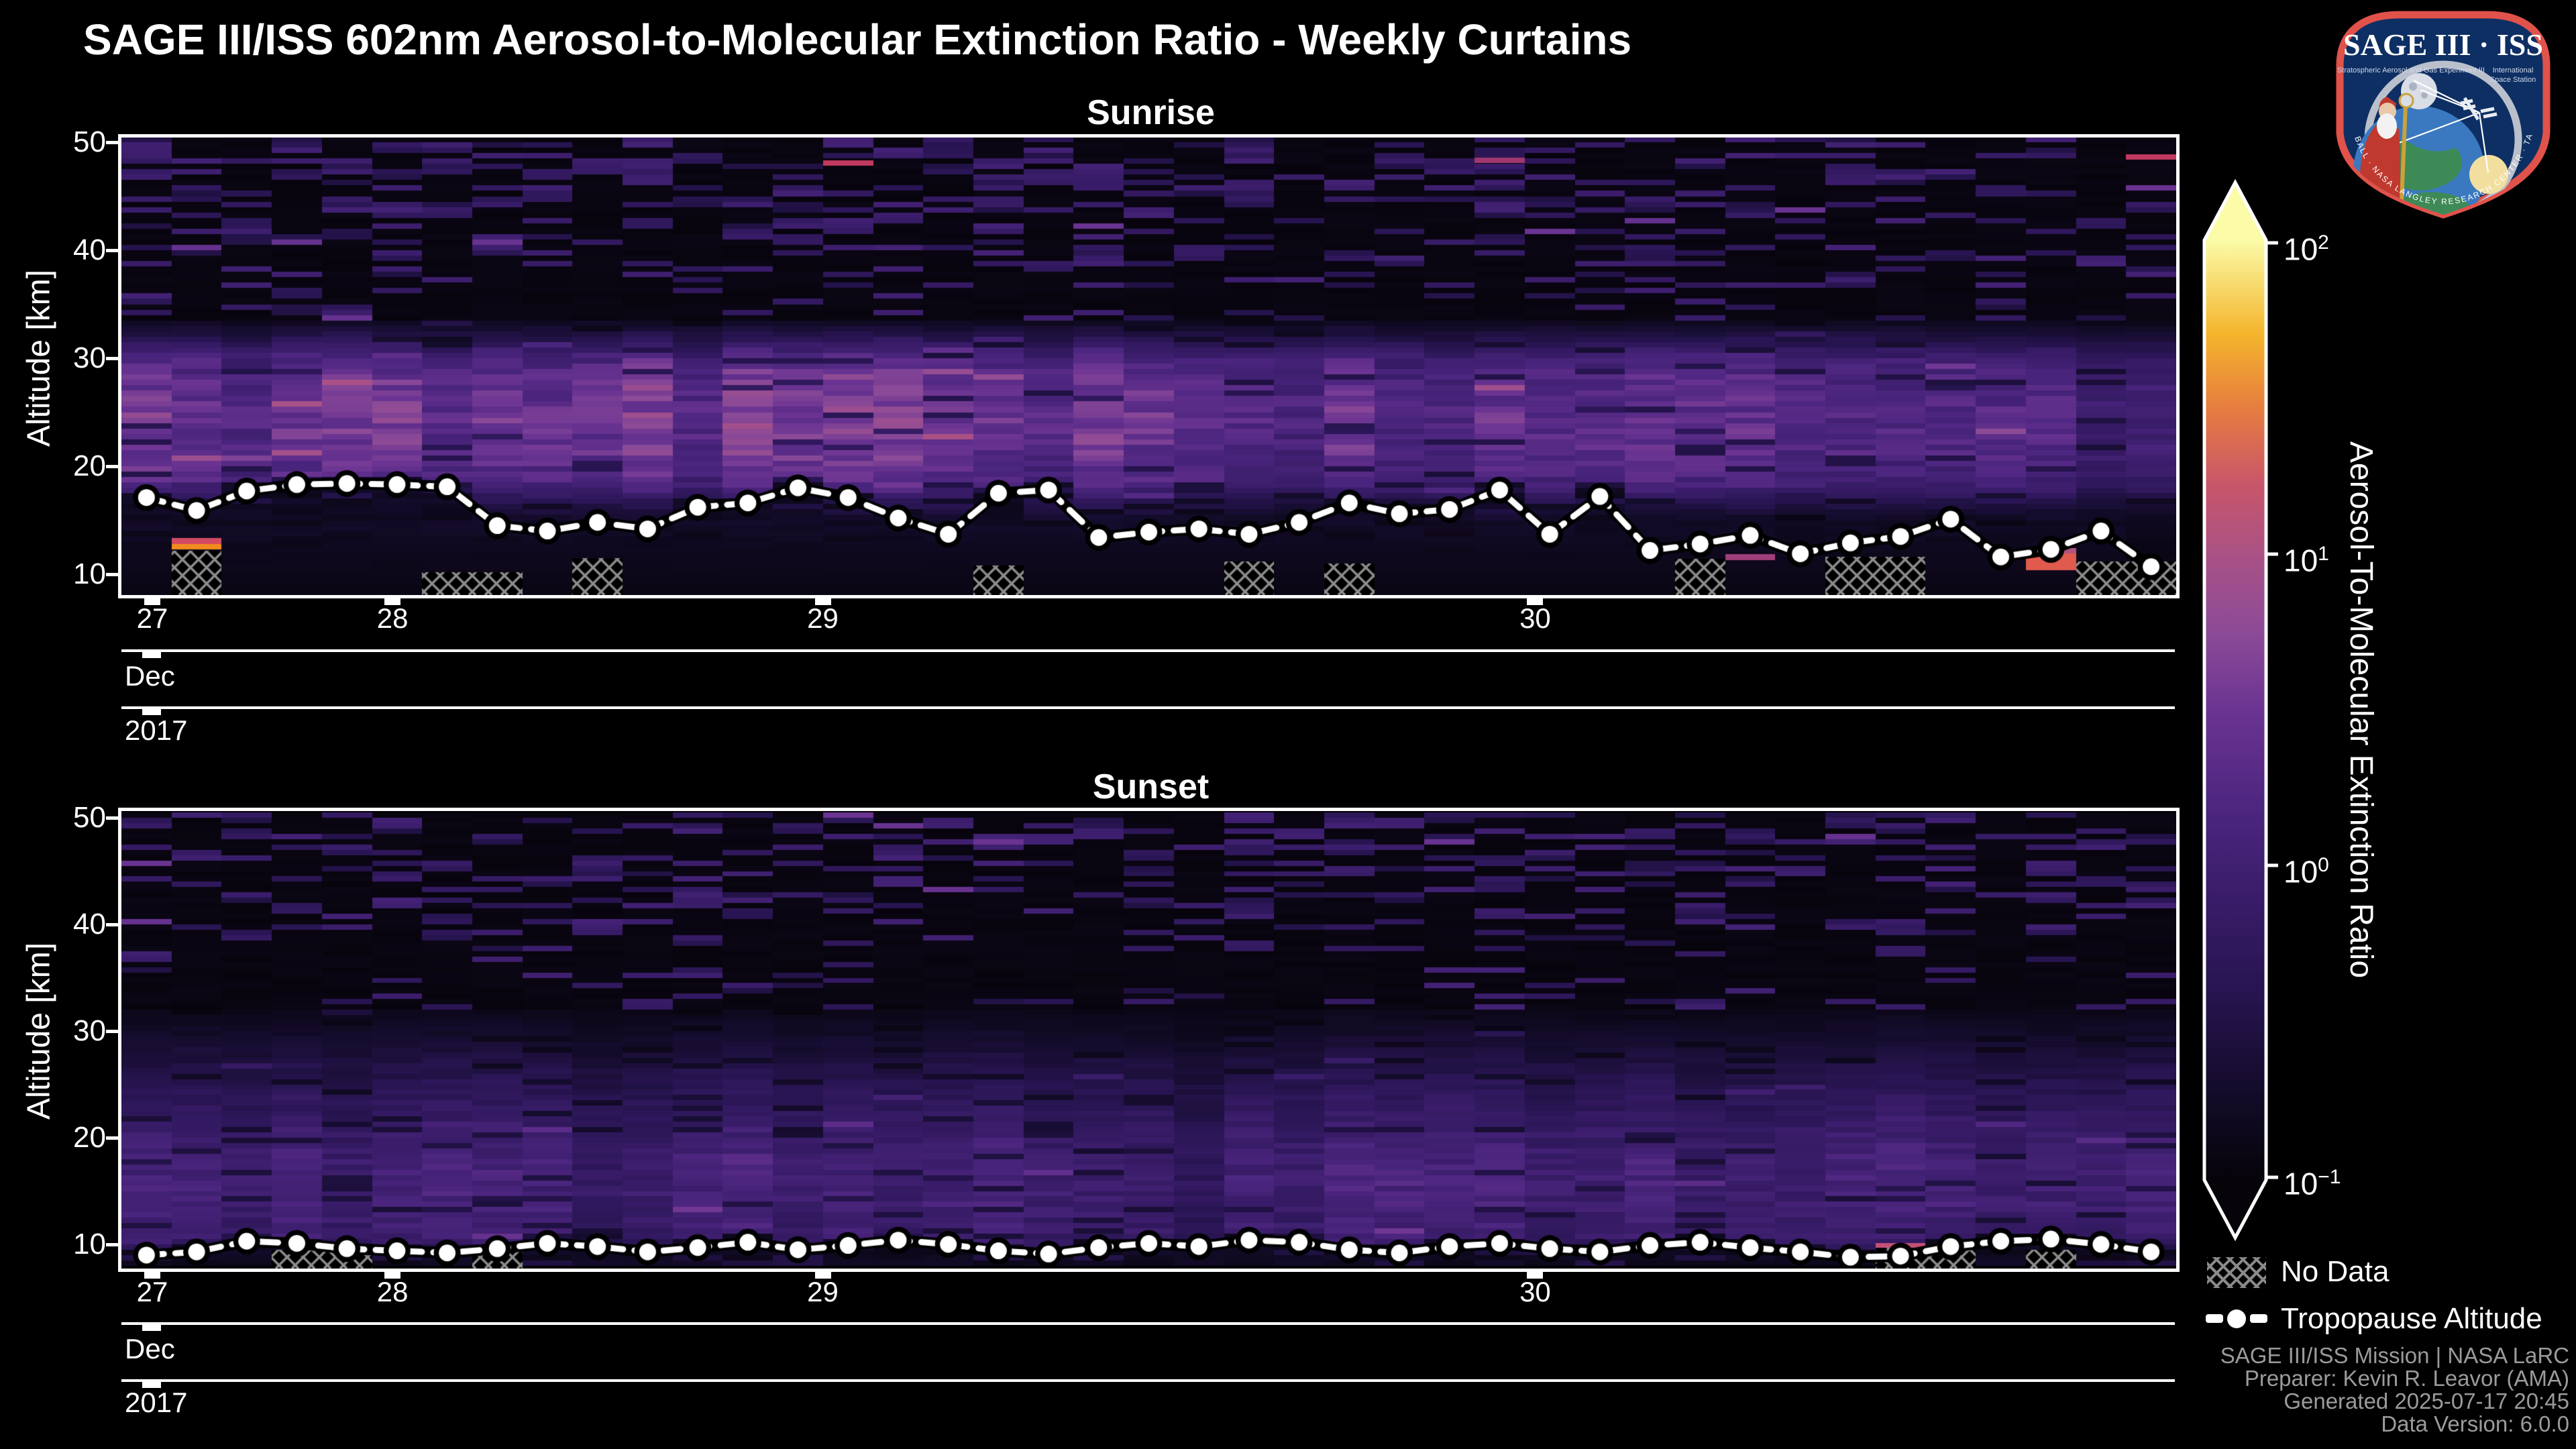  What do you see at coordinates (2306, 560) in the screenshot?
I see `colorbar-tick-label: 10¹` at bounding box center [2306, 560].